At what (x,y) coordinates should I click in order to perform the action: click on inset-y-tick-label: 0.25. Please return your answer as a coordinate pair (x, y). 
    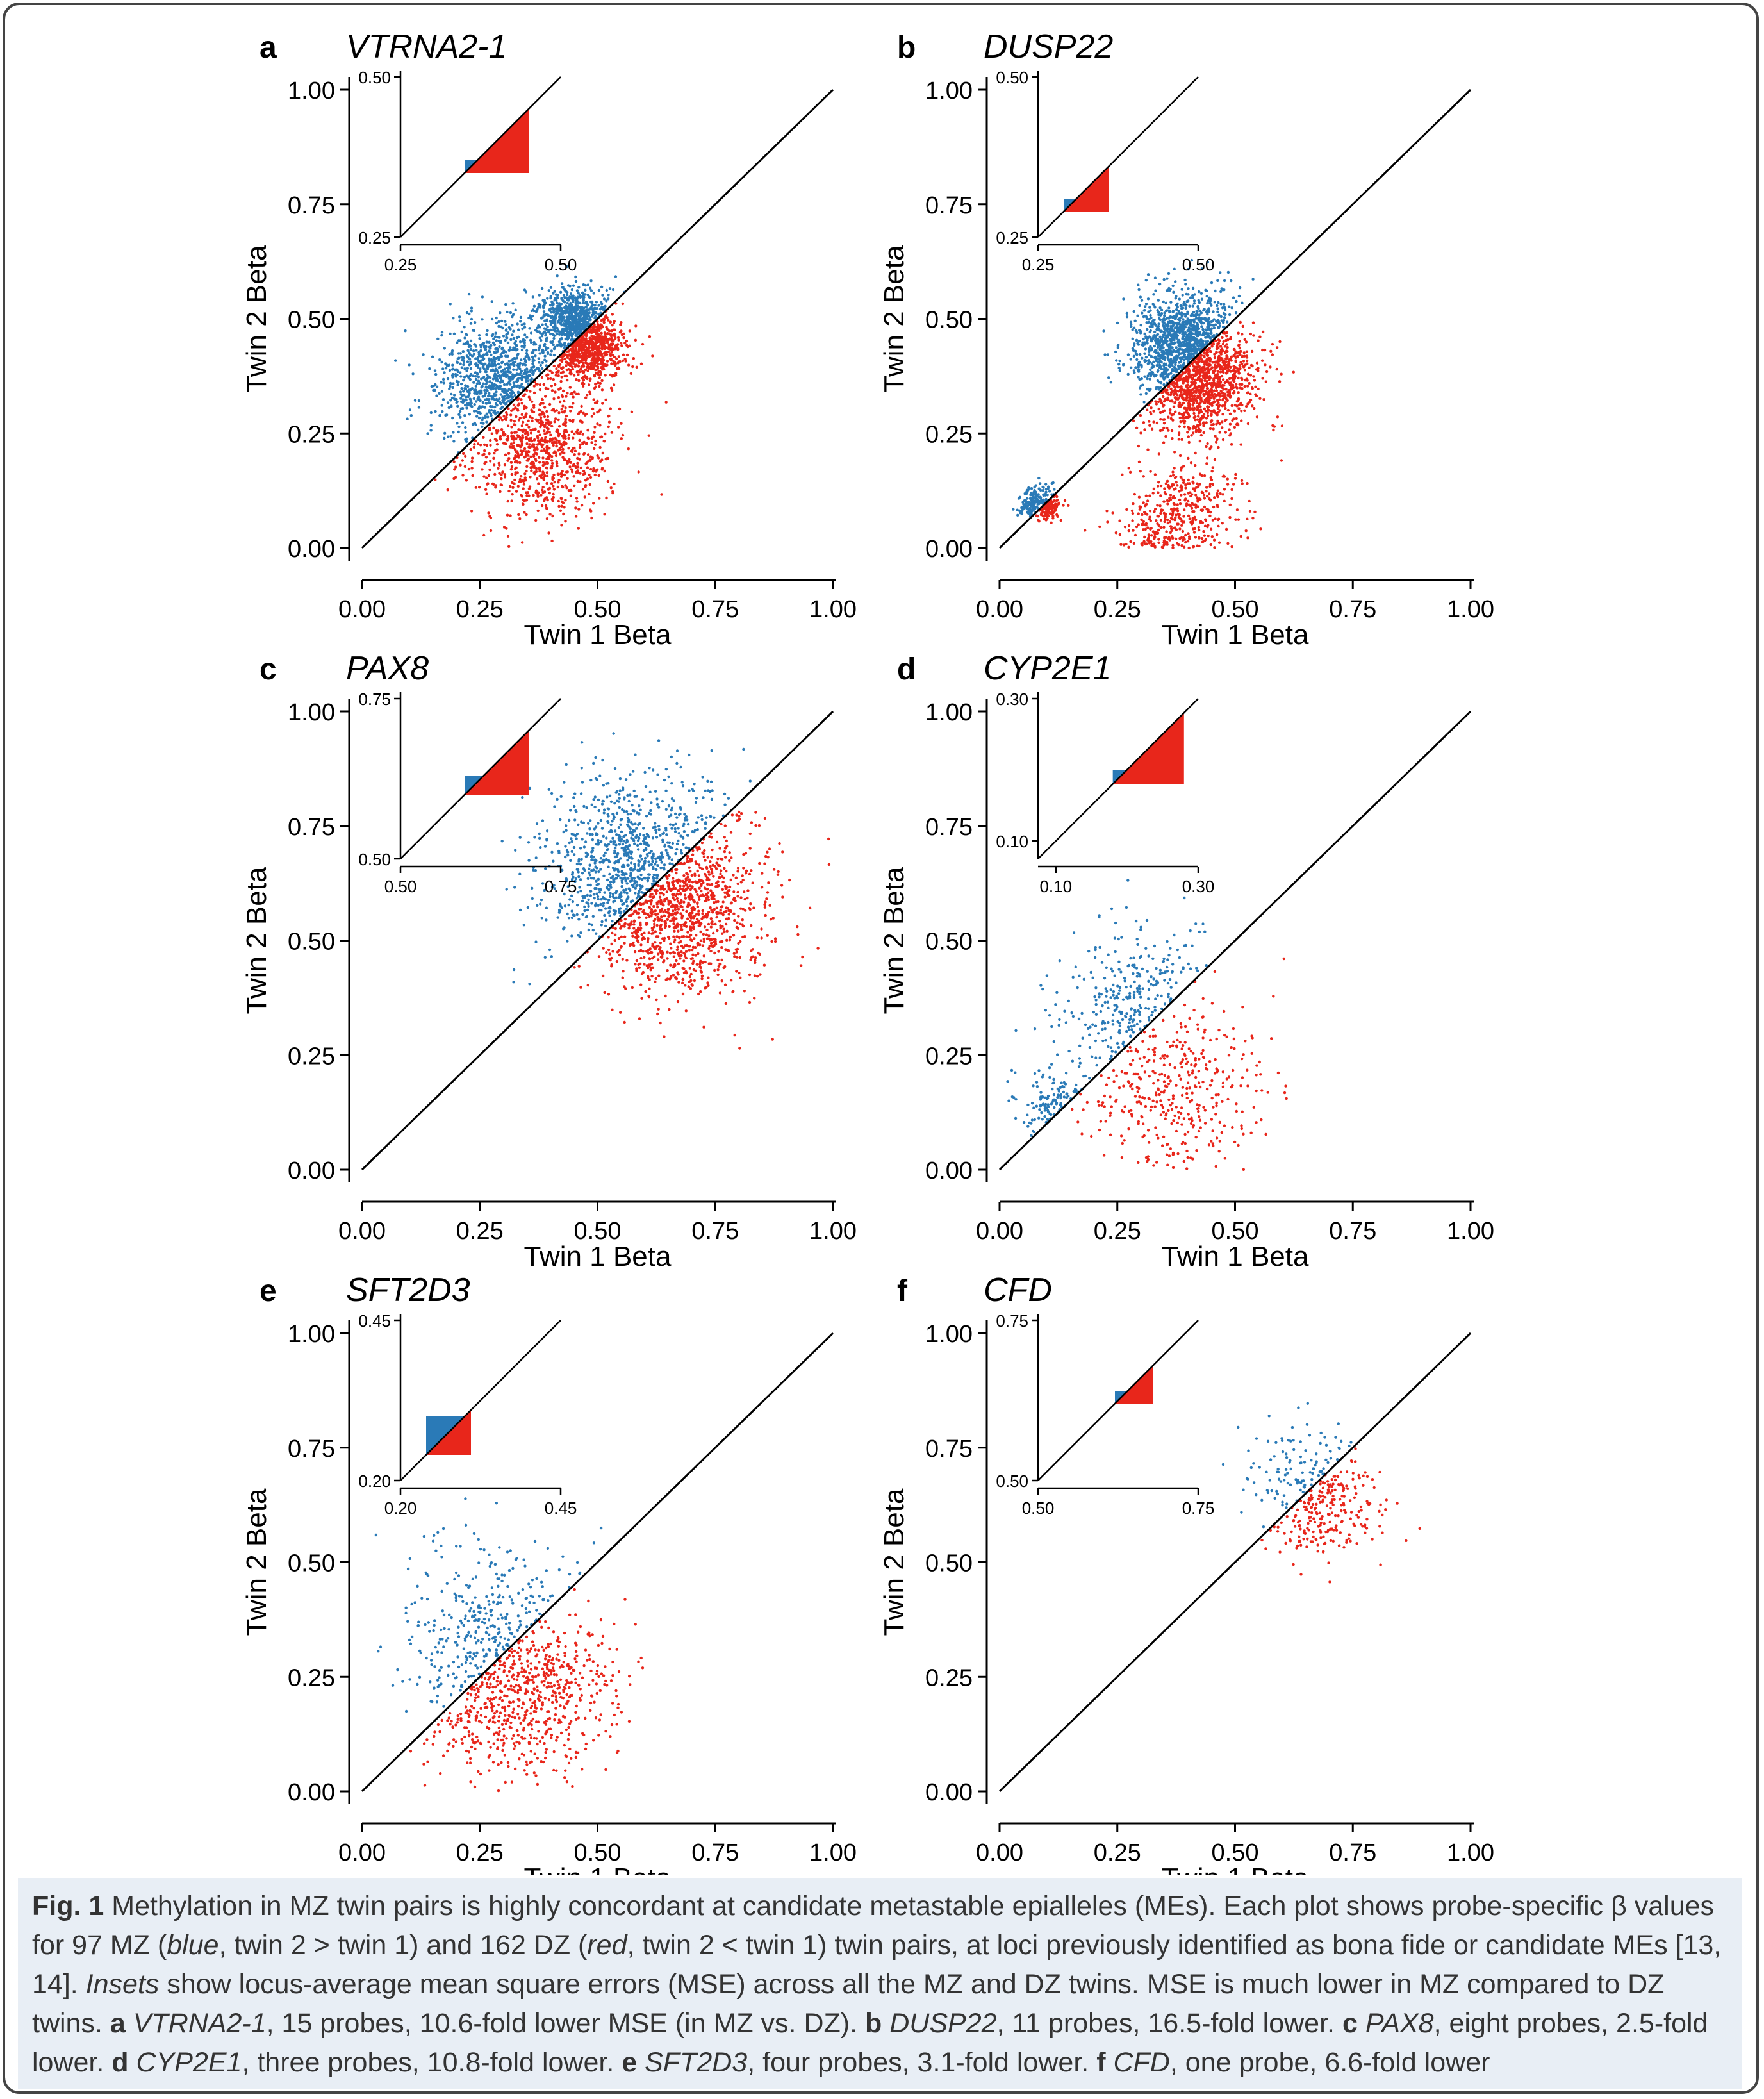
    Looking at the image, I should click on (375, 238).